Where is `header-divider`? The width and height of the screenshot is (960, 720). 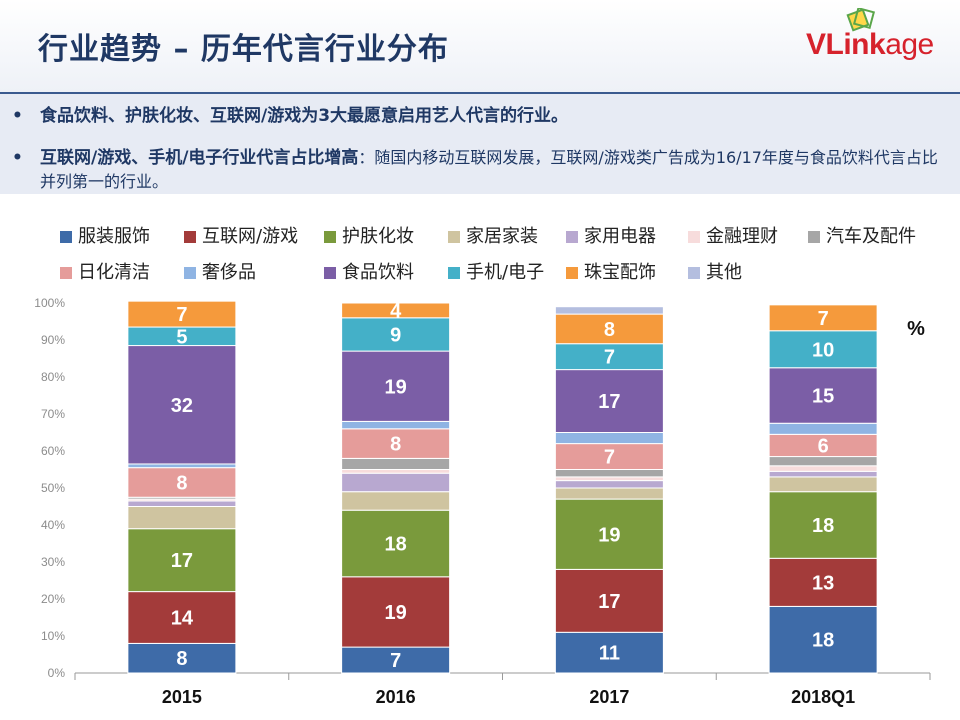
header-divider is located at coordinates (480, 93).